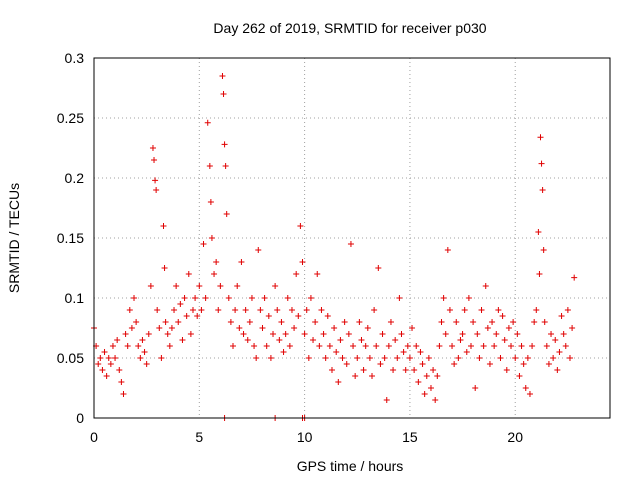 This screenshot has width=640, height=480. What do you see at coordinates (70, 118) in the screenshot?
I see `y-tick-label: 0.25` at bounding box center [70, 118].